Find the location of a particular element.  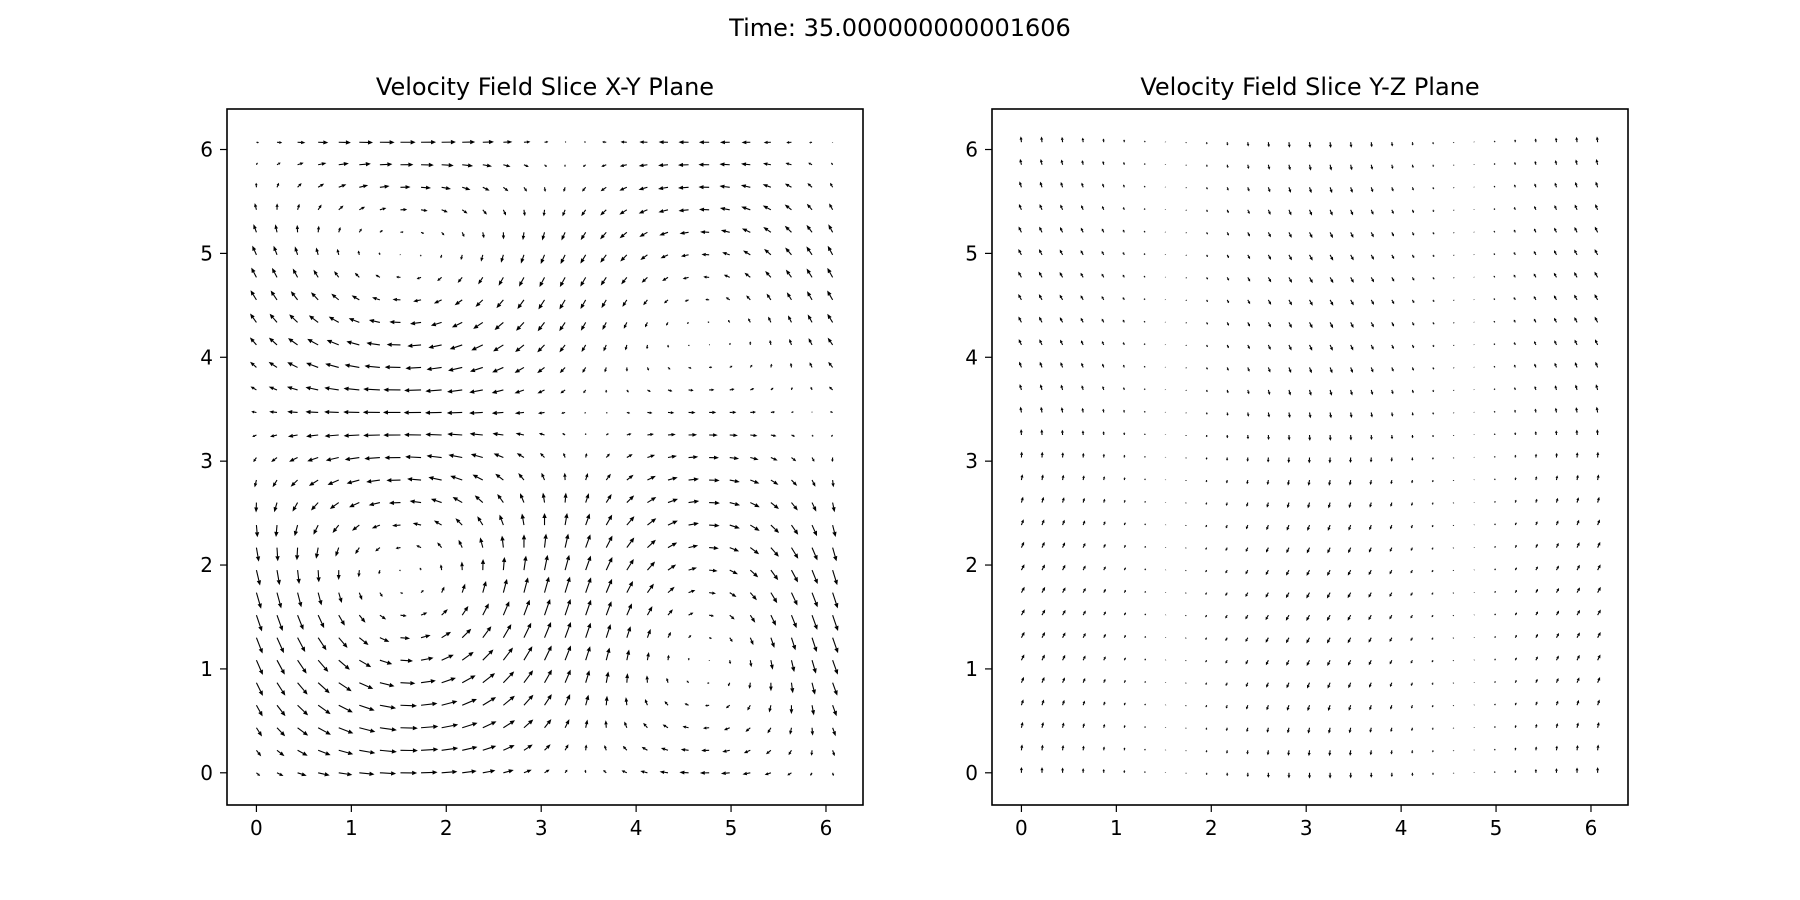

yz-plane-ytick-label: 2 is located at coordinates (971, 565).